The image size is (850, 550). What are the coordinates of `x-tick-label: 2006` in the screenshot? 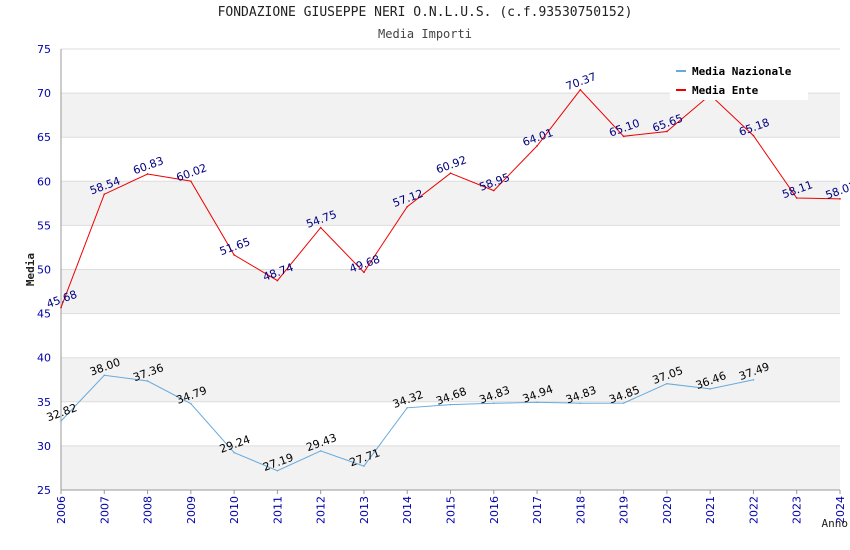 It's located at (61, 510).